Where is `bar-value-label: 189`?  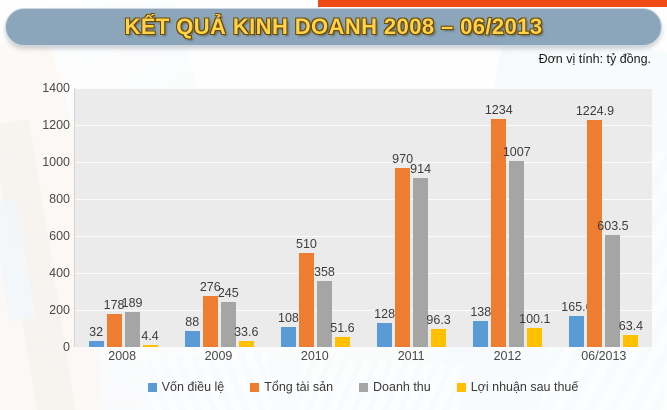 bar-value-label: 189 is located at coordinates (132, 303).